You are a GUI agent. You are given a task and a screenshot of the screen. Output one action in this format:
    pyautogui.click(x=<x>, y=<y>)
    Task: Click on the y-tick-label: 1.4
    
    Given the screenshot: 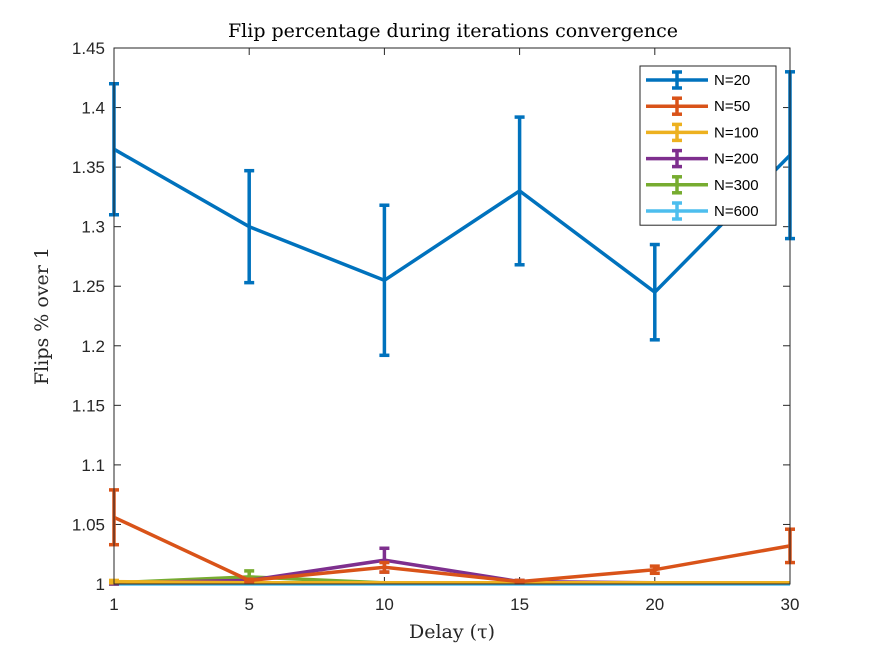 What is the action you would take?
    pyautogui.click(x=93, y=108)
    